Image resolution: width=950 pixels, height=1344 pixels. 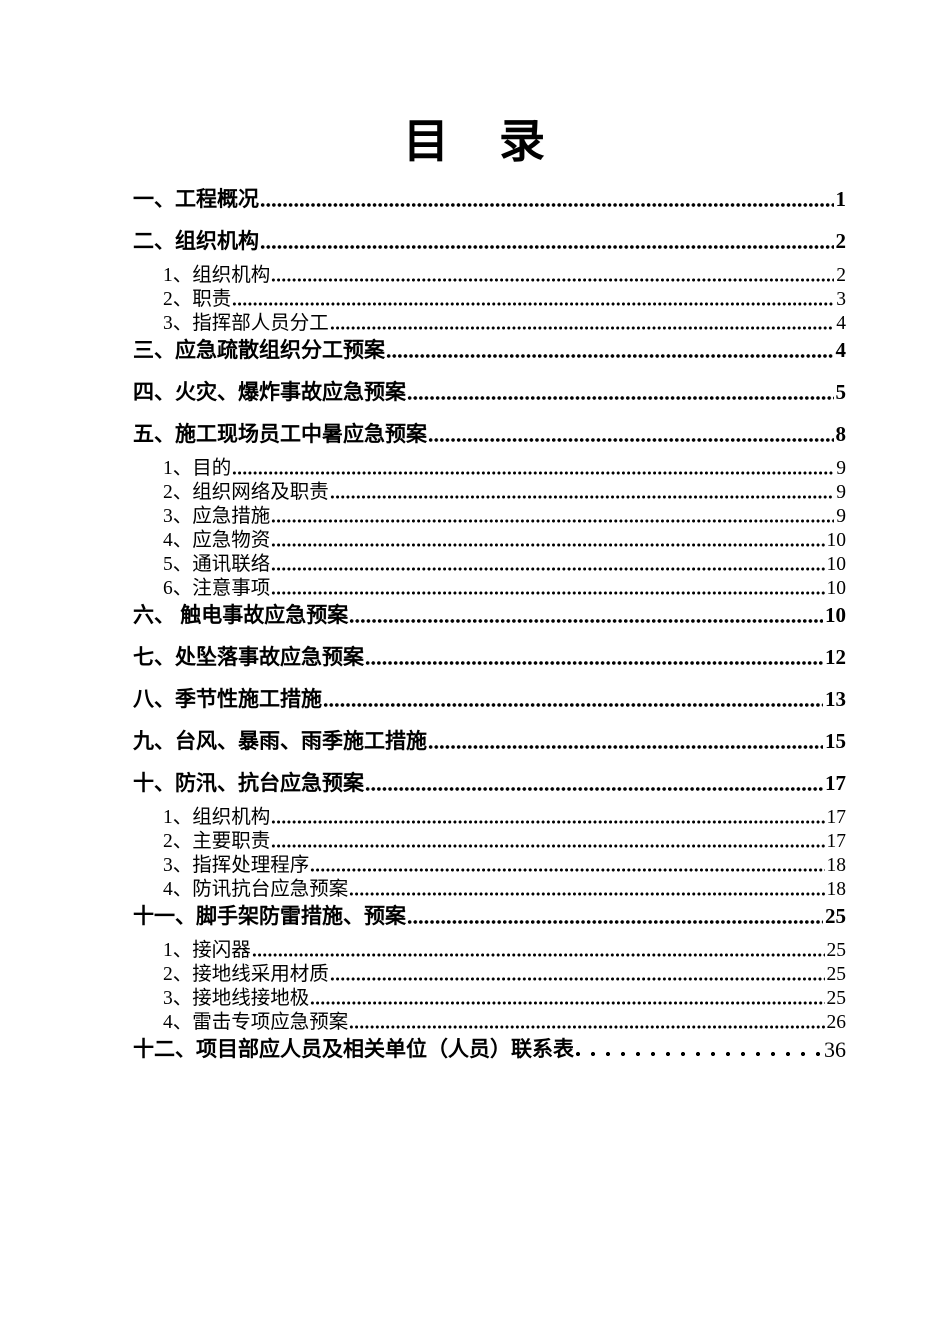 I want to click on toc-entry-label: 2、接地线采用材质, so click(x=246, y=974).